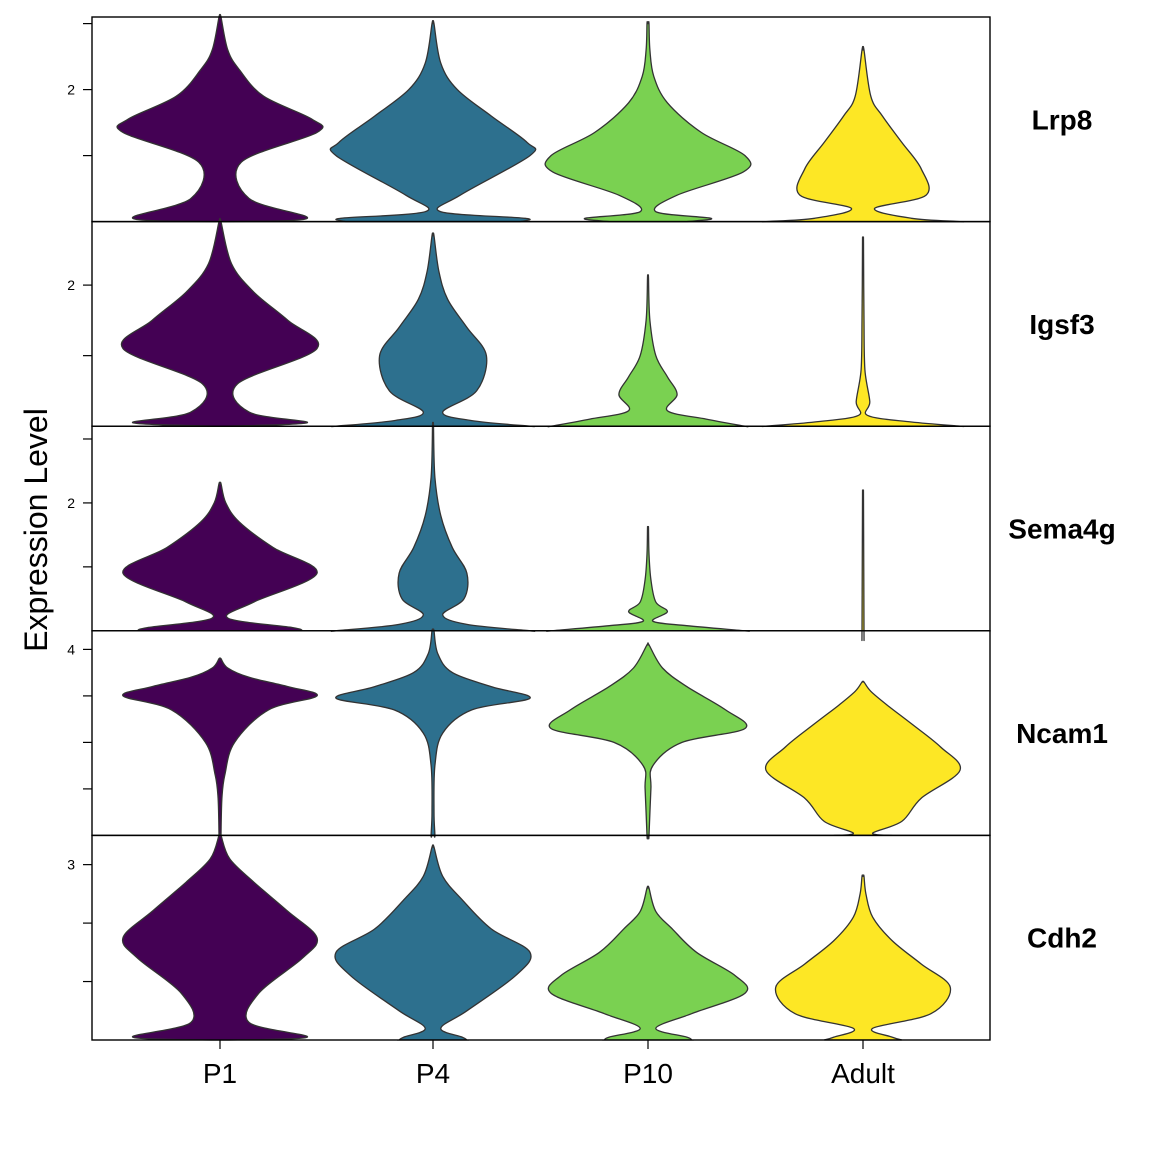 This screenshot has width=1152, height=1152. I want to click on y-axis-label: Expression Level, so click(36, 530).